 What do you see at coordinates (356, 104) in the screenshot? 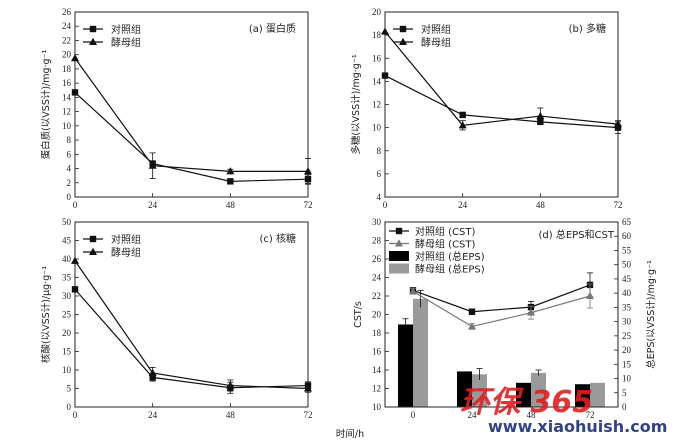
I see `y-axis-label: 多糖(以VSS计)/mg·g⁻¹` at bounding box center [356, 104].